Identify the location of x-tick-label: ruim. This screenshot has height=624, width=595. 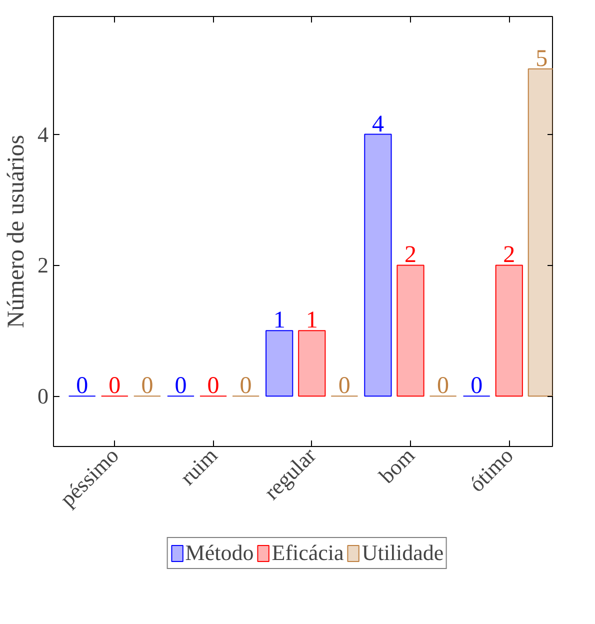
(198, 466).